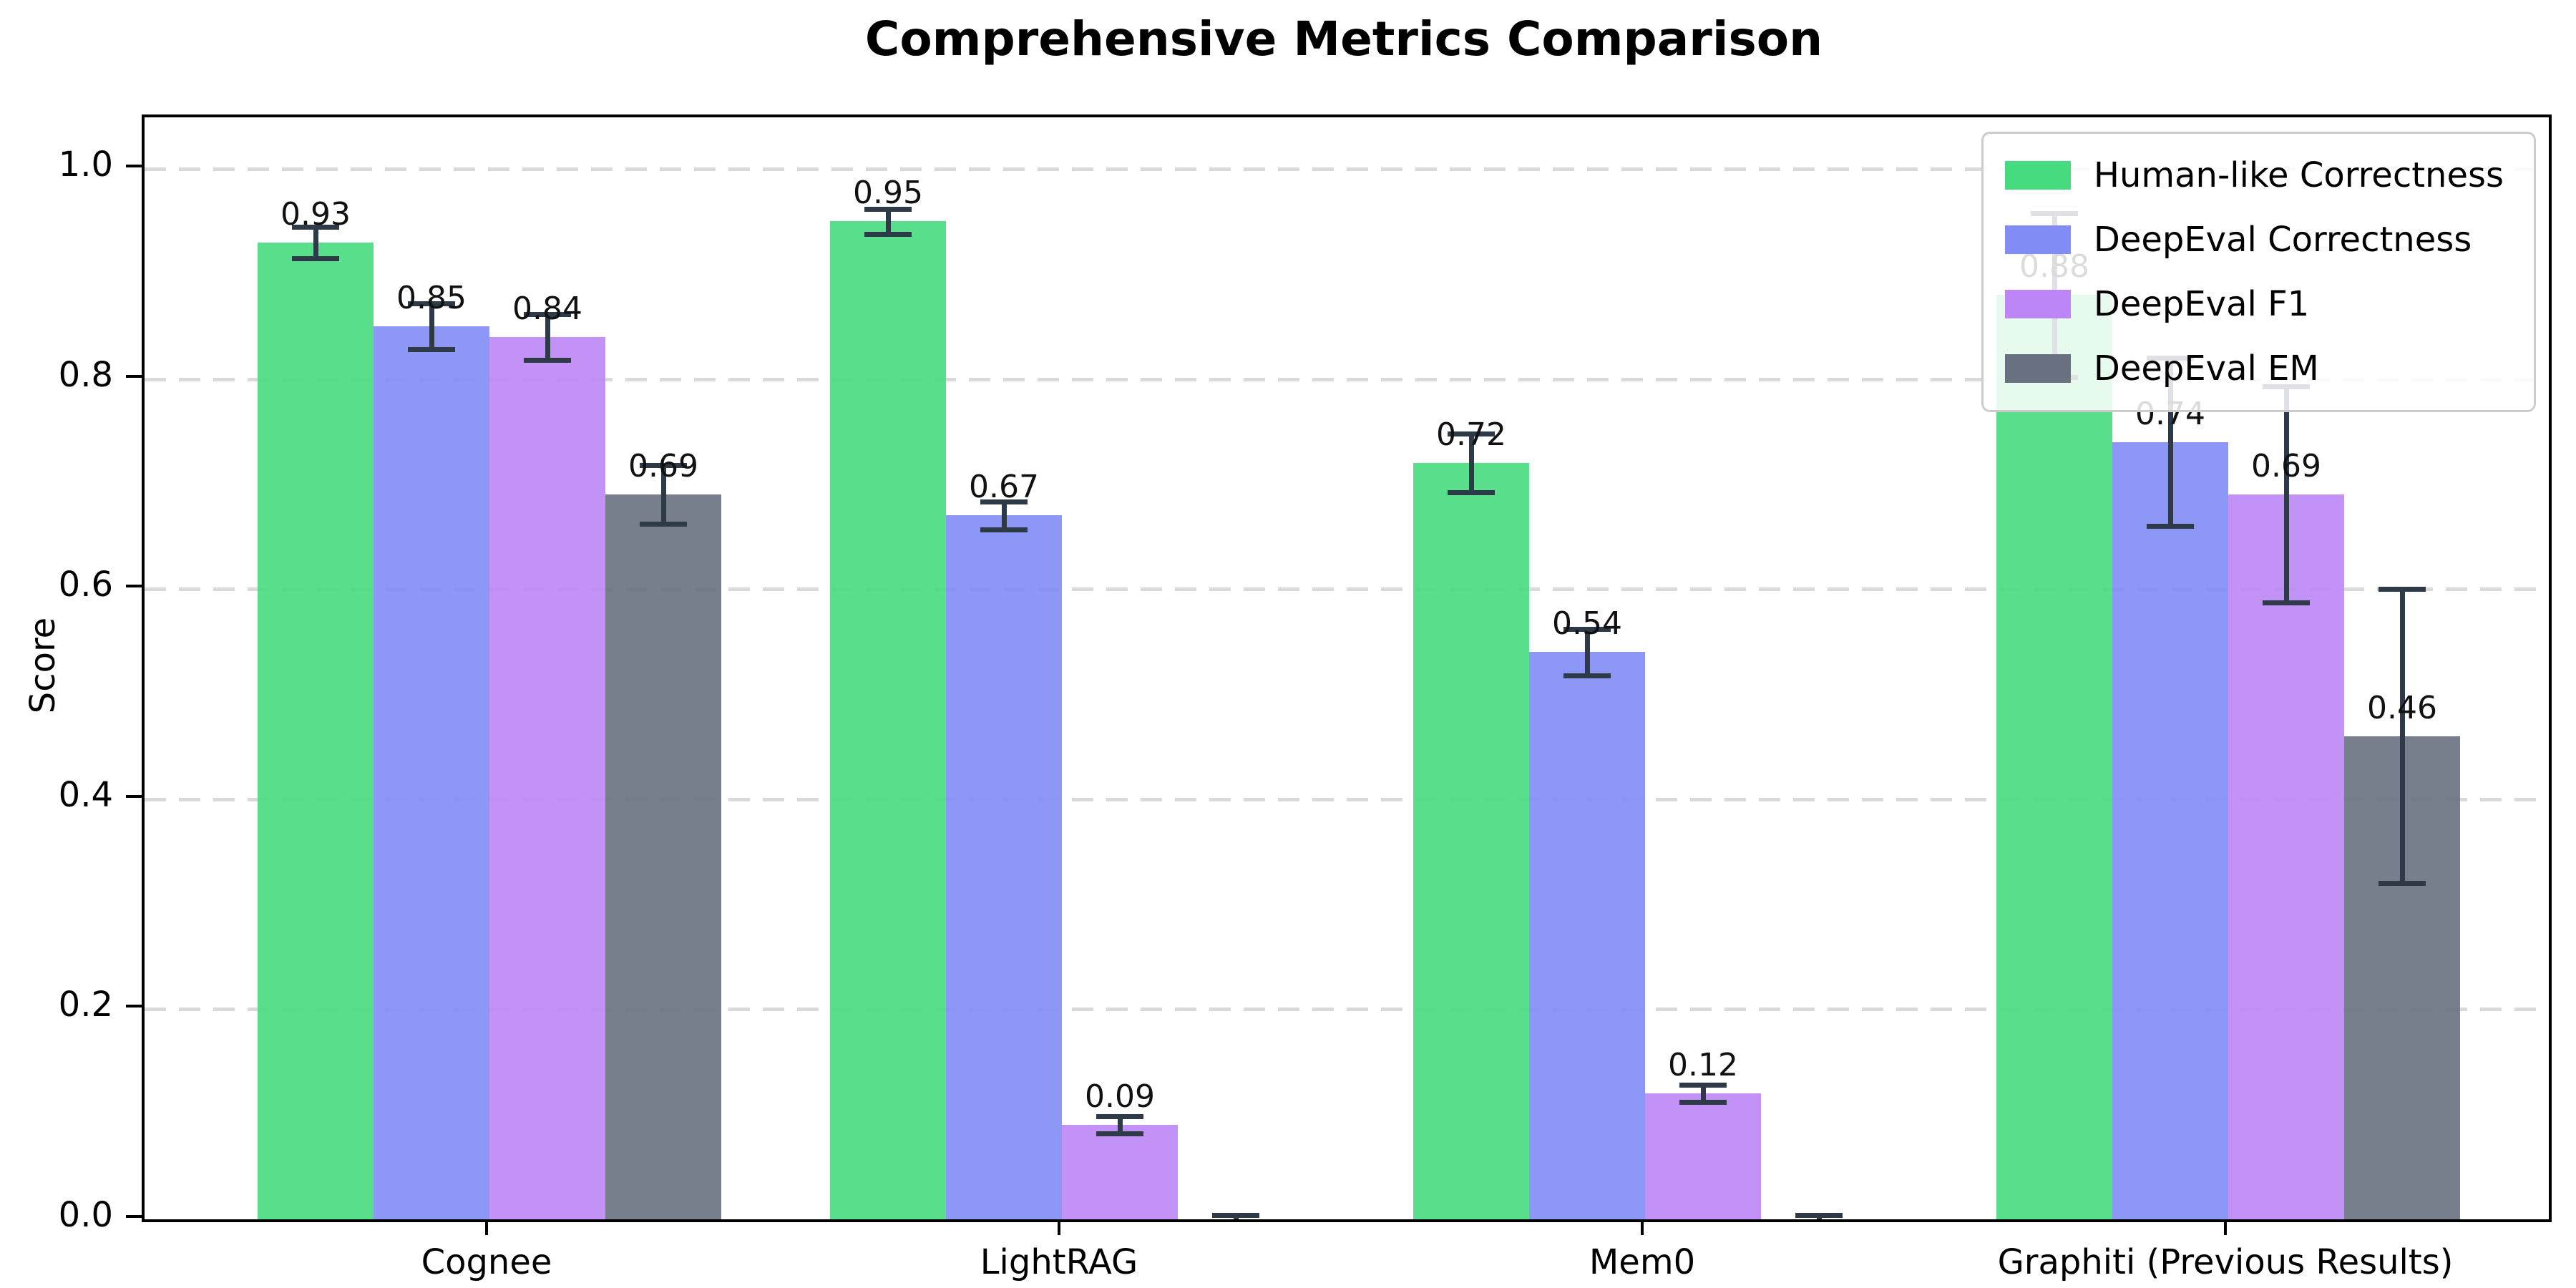  I want to click on value-label: 0.46, so click(2402, 708).